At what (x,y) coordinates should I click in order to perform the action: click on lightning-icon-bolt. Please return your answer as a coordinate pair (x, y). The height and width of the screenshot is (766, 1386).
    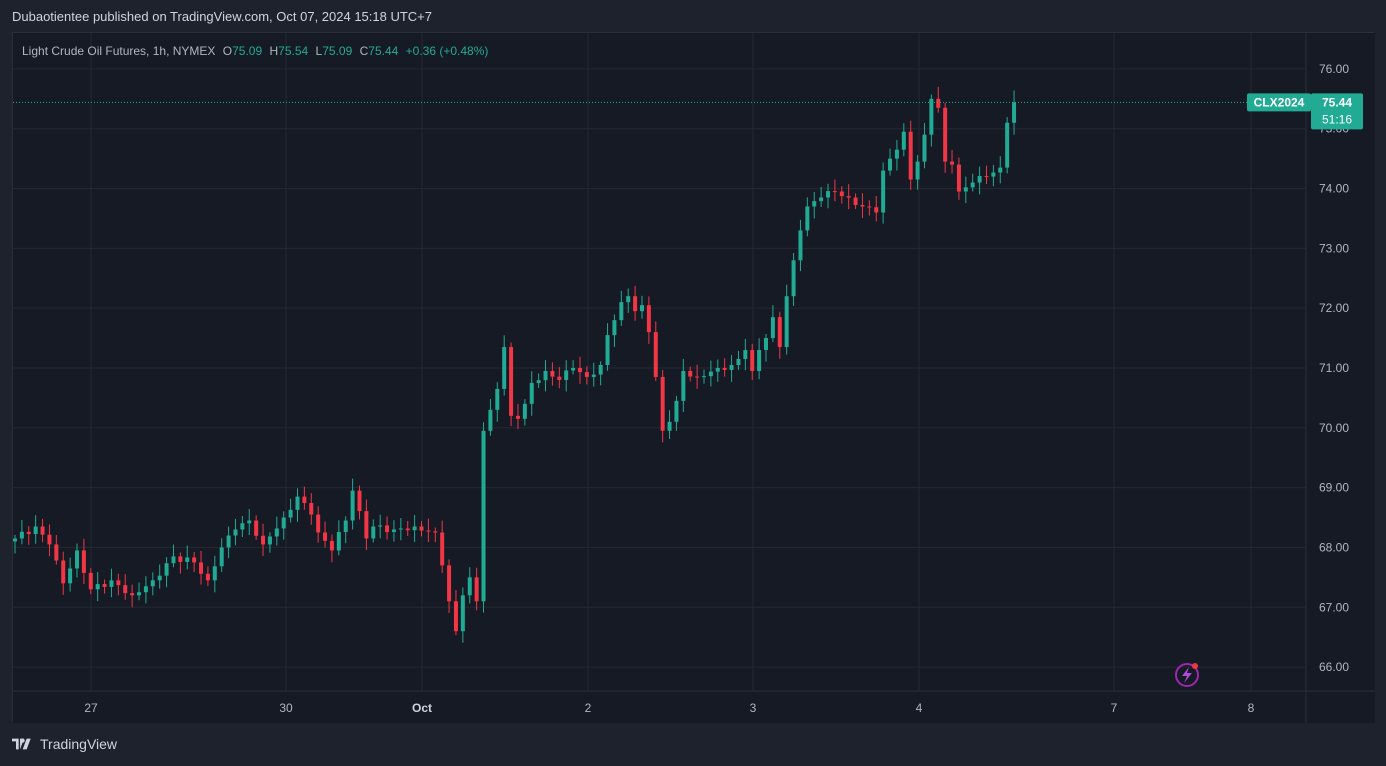
    Looking at the image, I should click on (1187, 675).